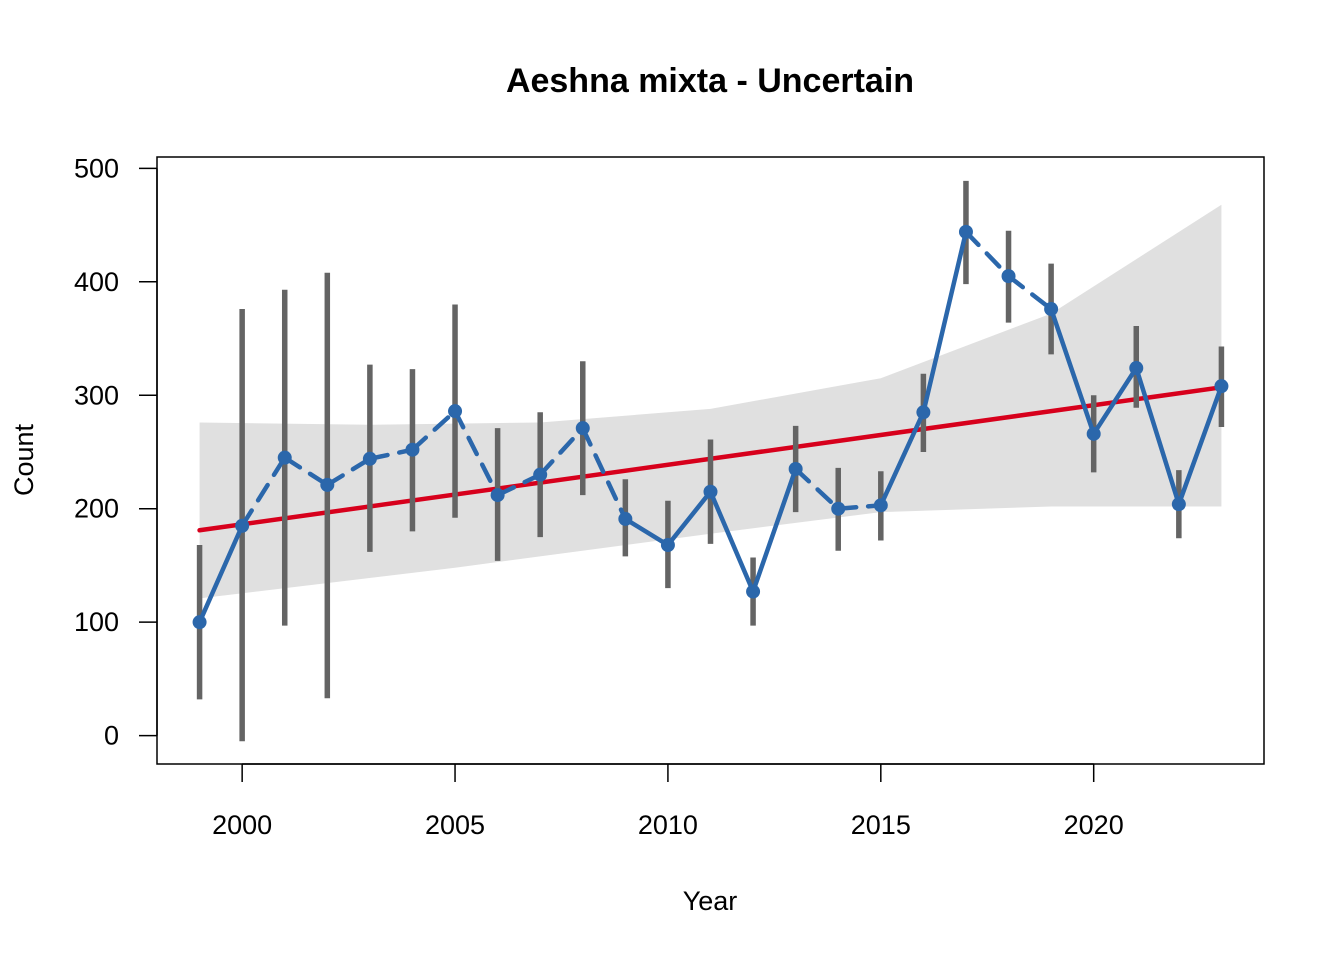 The height and width of the screenshot is (960, 1344). Describe the element at coordinates (519, 485) in the screenshot. I see `series-segment-2006-2007` at that location.